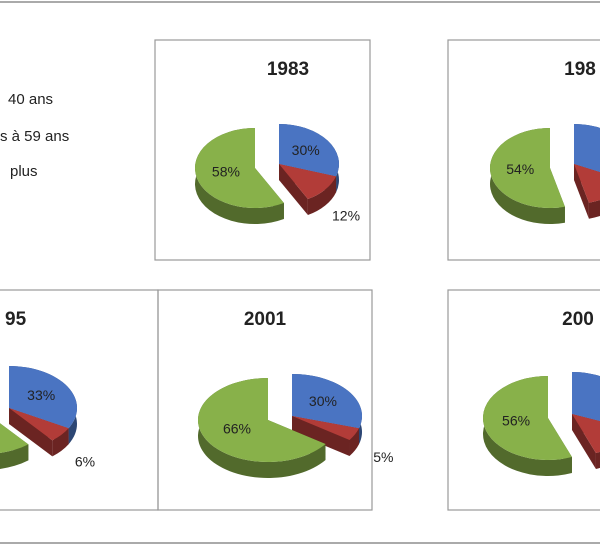  I want to click on value-label: 54%, so click(520, 169).